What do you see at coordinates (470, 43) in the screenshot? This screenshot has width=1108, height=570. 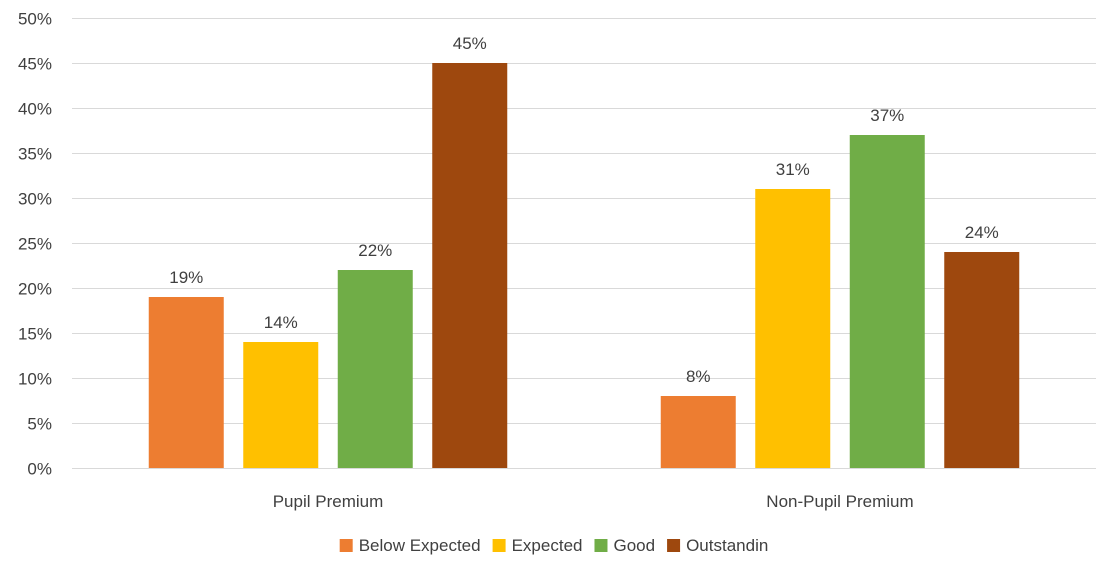 I see `data-label: 45%` at bounding box center [470, 43].